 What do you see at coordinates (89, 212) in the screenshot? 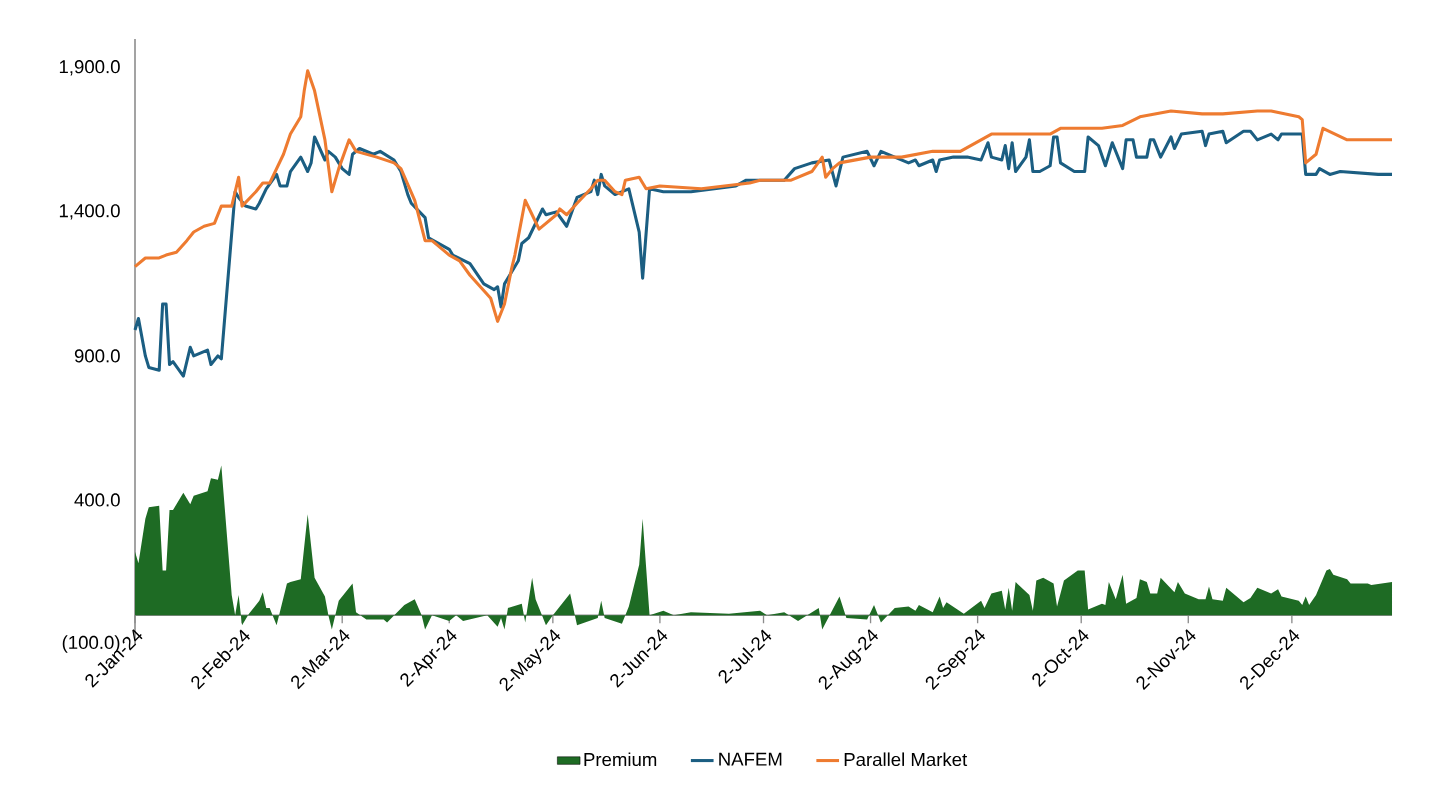
I see `y-tick-label: 1,400.0` at bounding box center [89, 212].